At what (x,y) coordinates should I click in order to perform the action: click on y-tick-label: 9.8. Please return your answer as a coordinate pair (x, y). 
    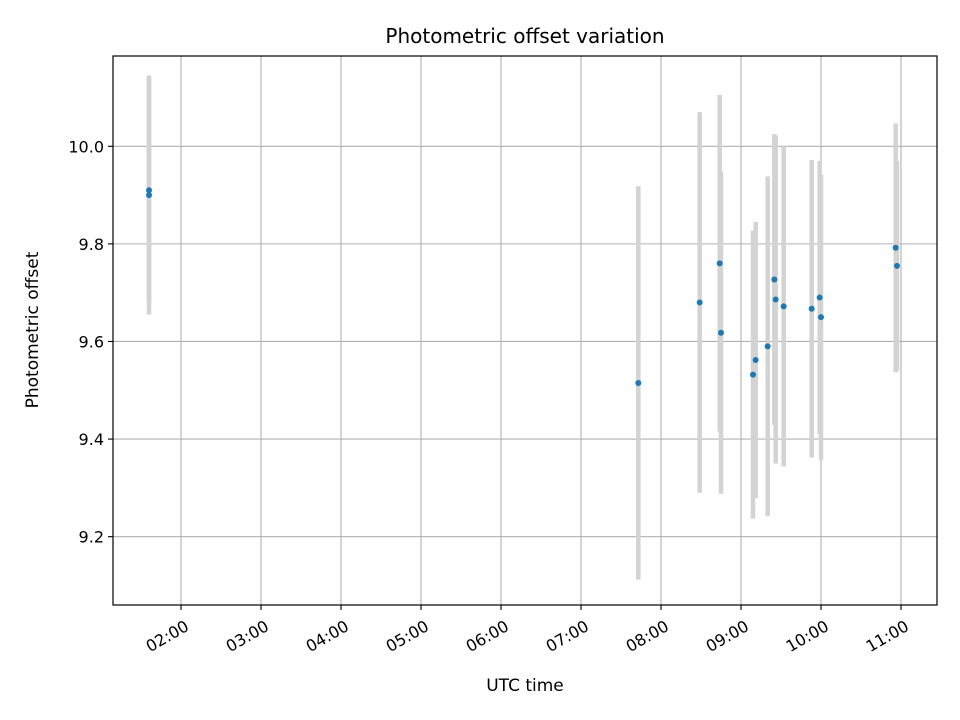
    Looking at the image, I should click on (91, 244).